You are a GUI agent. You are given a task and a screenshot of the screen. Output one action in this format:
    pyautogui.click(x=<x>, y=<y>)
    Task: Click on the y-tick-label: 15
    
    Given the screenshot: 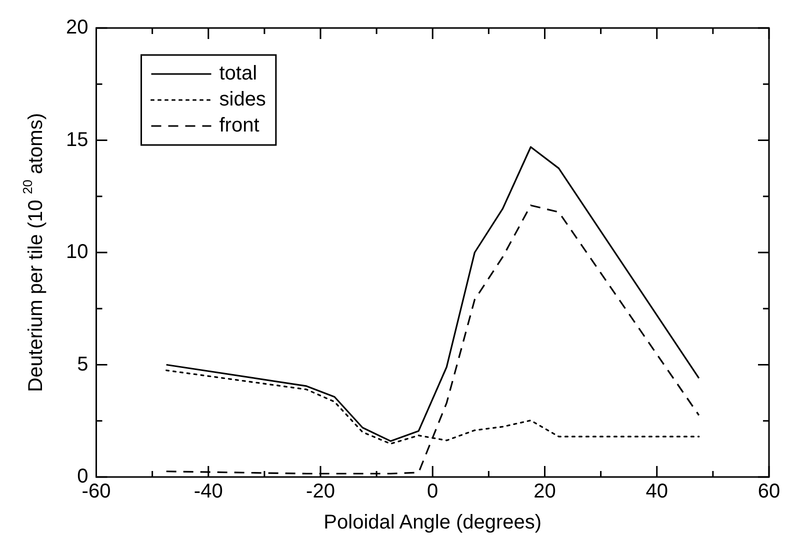 What is the action you would take?
    pyautogui.click(x=77, y=139)
    